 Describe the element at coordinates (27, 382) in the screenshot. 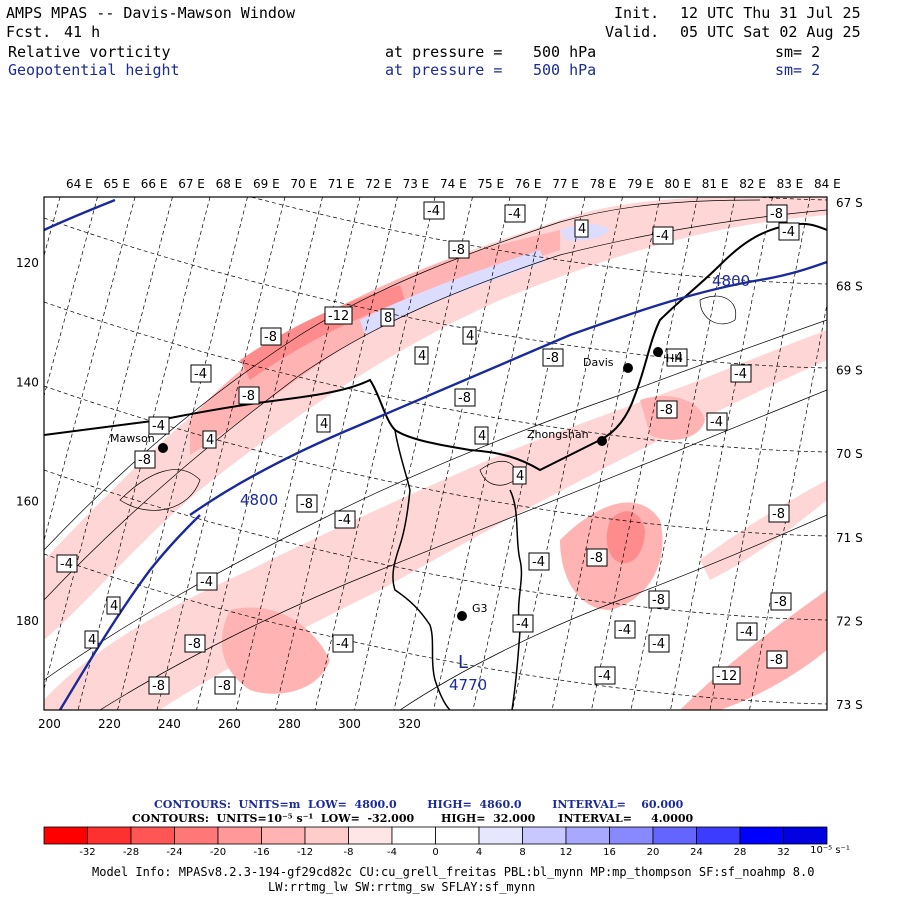

I see `y-tick-label: 140` at that location.